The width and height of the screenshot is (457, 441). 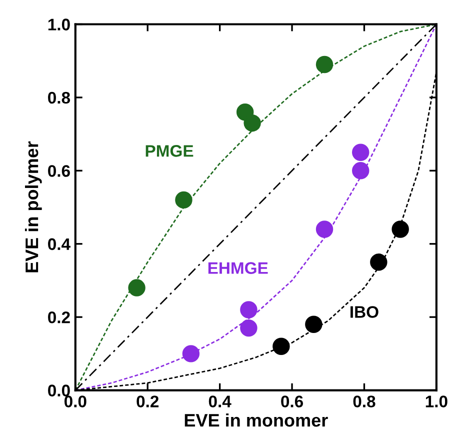 I want to click on y-tick-label: 0.0, so click(x=59, y=390).